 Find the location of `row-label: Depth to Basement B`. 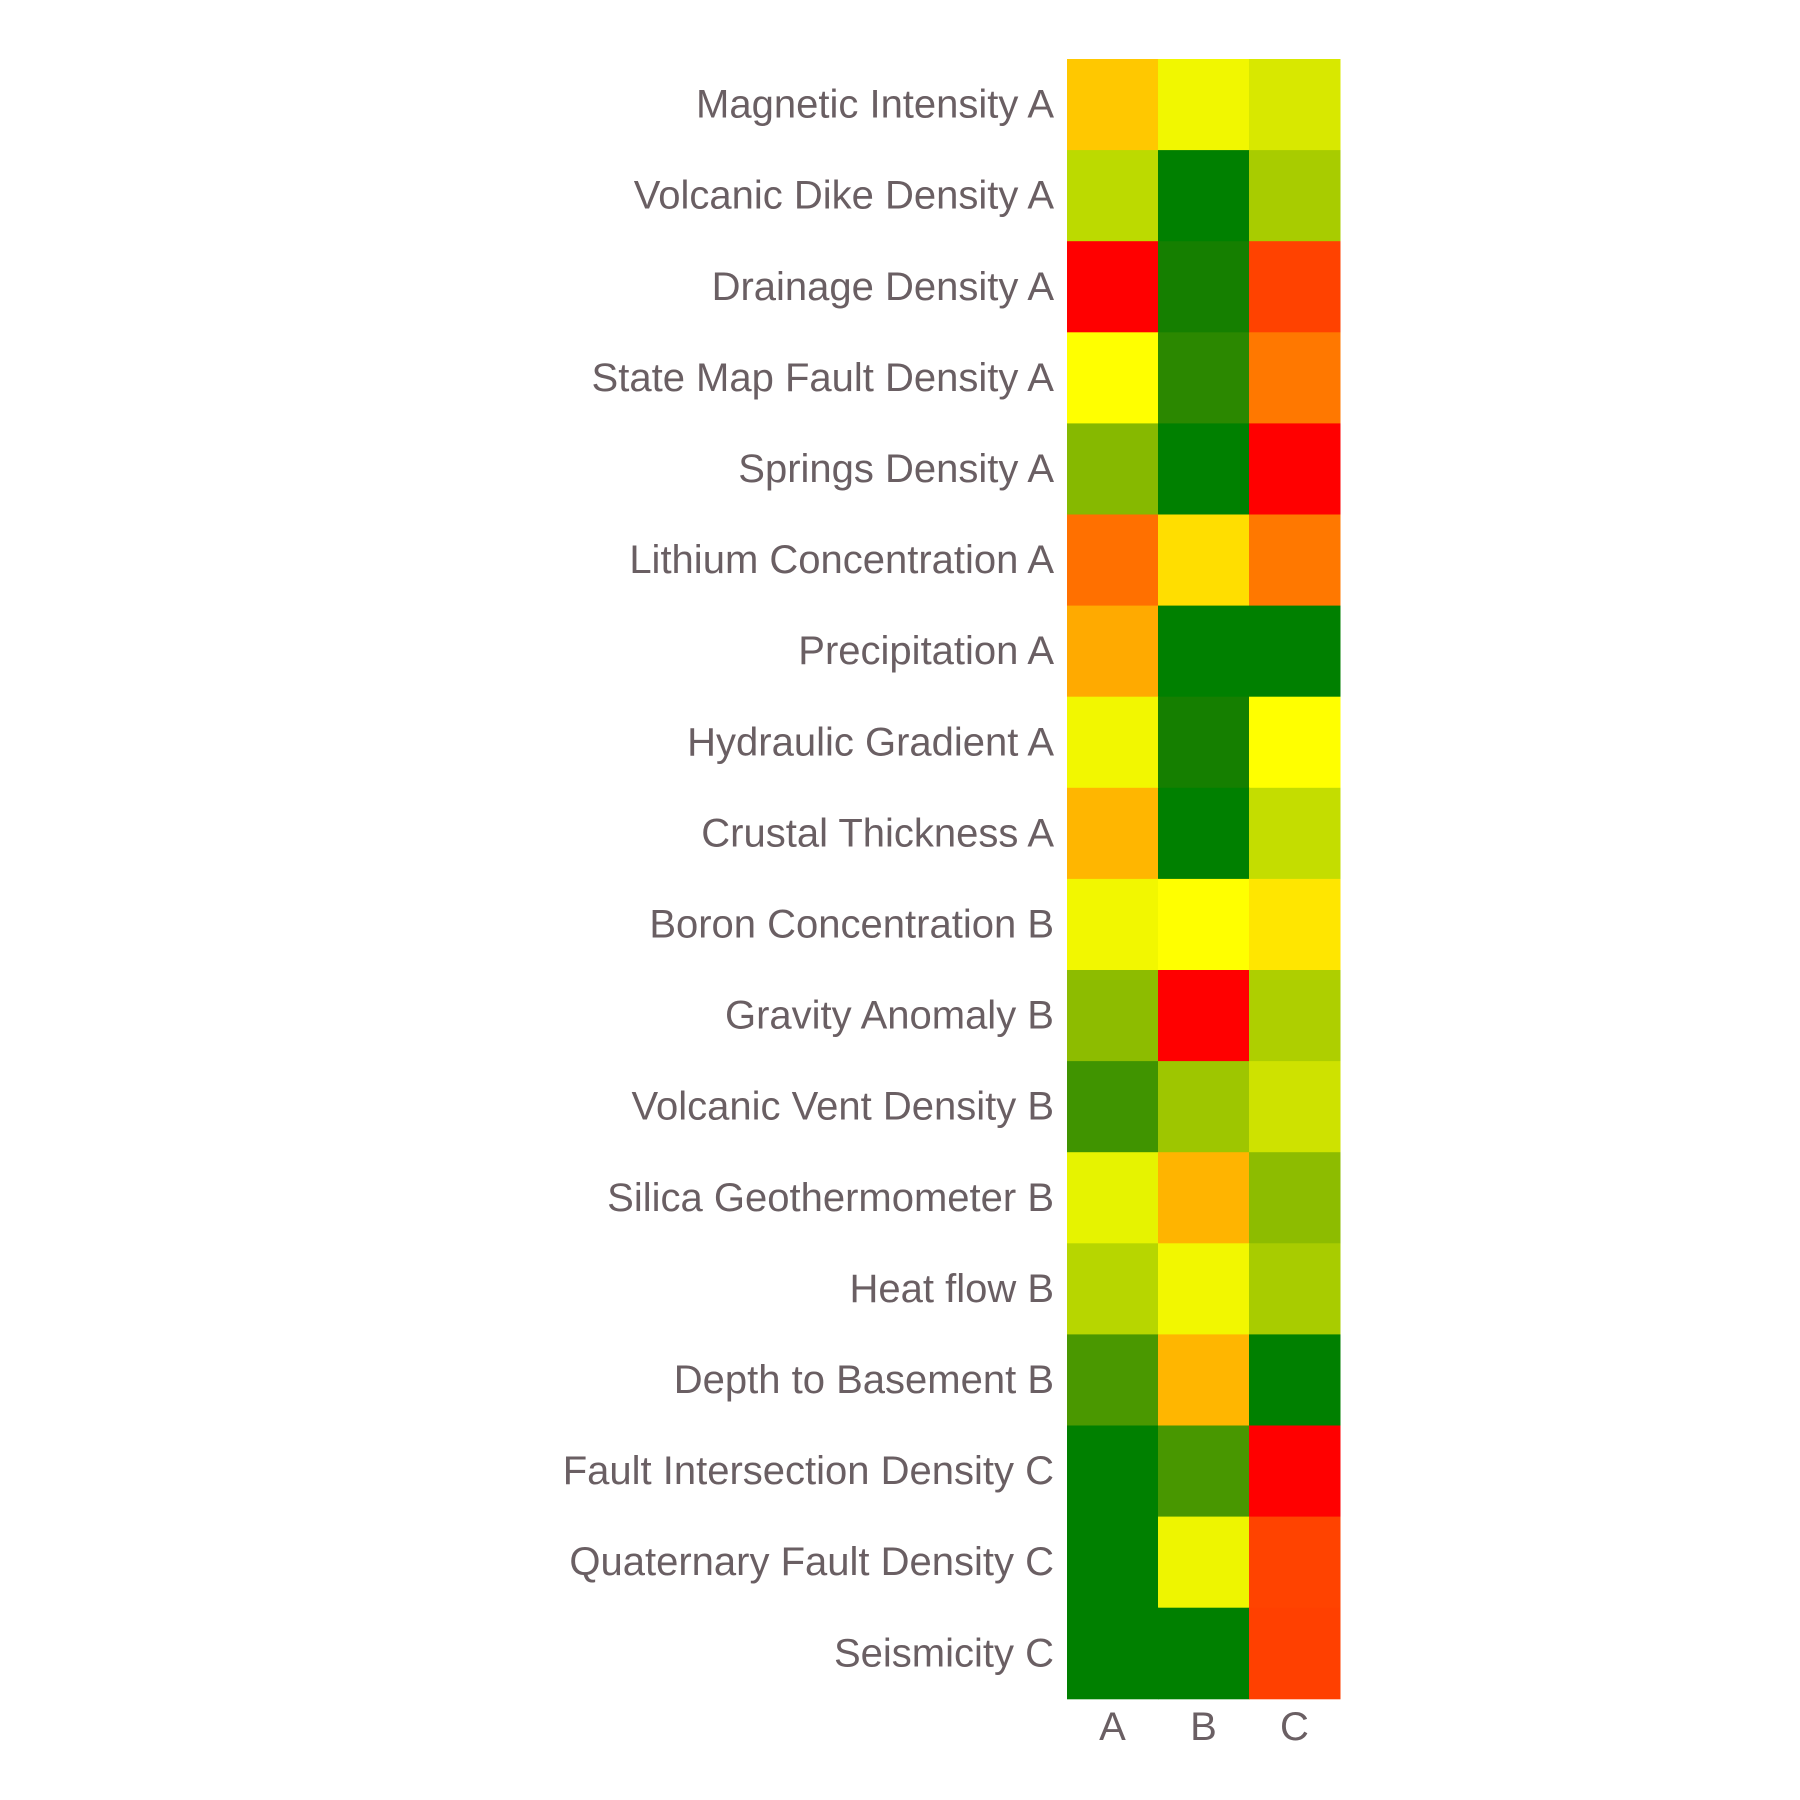

row-label: Depth to Basement B is located at coordinates (864, 1380).